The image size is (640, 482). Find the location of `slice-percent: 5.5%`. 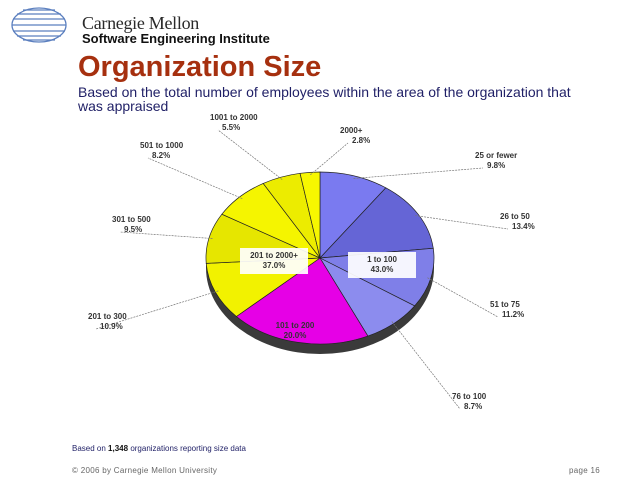

slice-percent: 5.5% is located at coordinates (231, 127).